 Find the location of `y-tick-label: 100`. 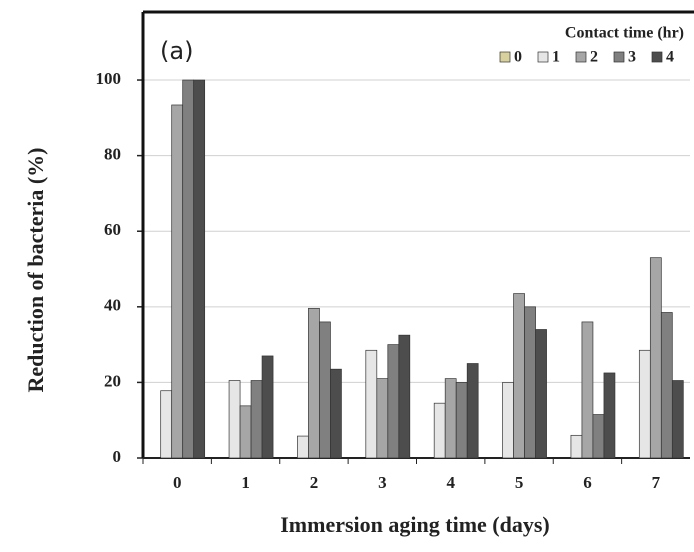

y-tick-label: 100 is located at coordinates (109, 78).